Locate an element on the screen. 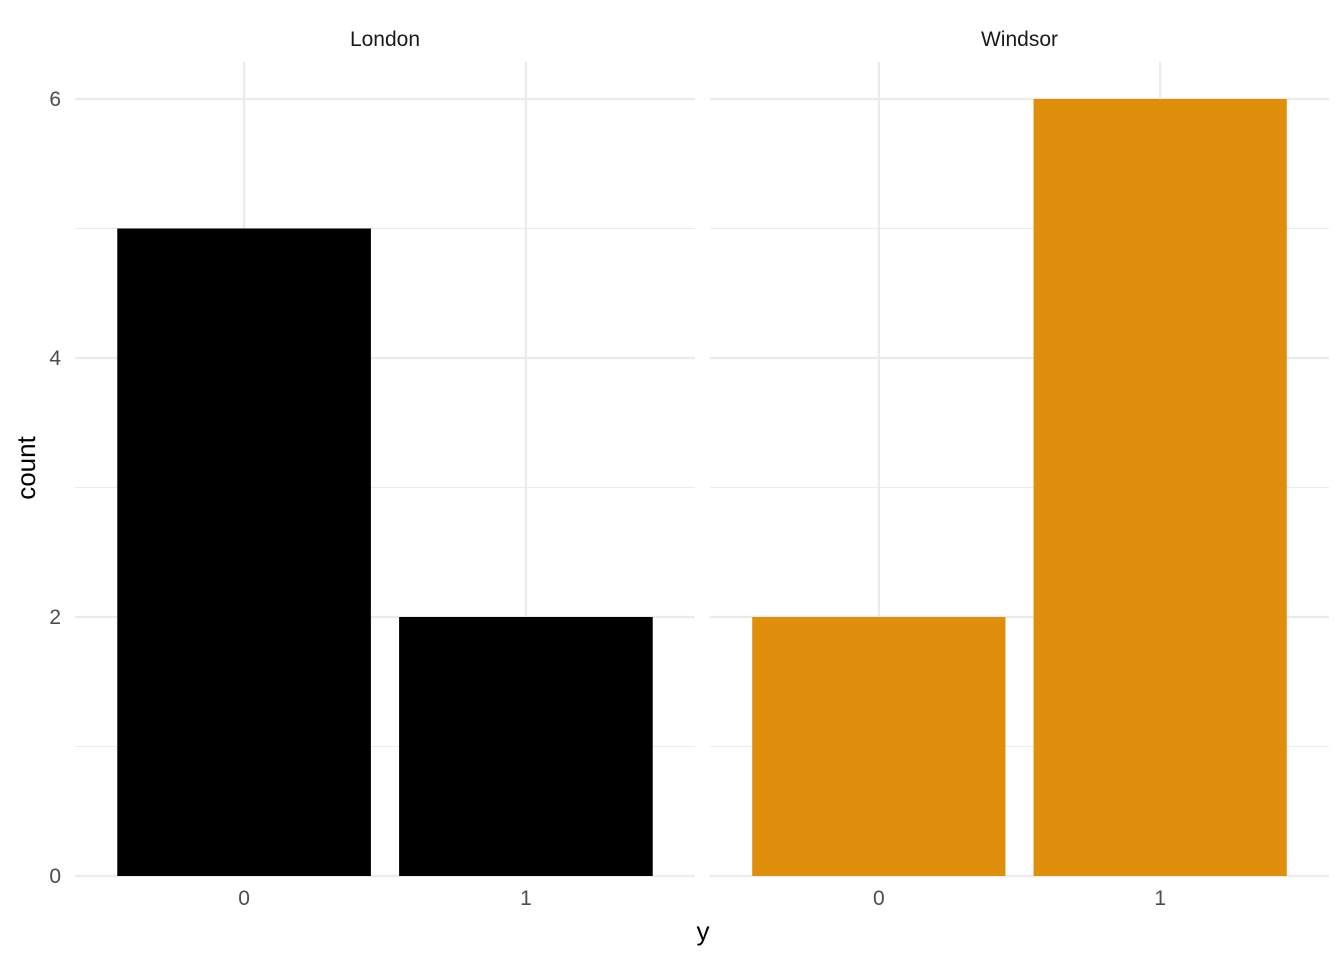  facet-label: Windsor is located at coordinates (1019, 39).